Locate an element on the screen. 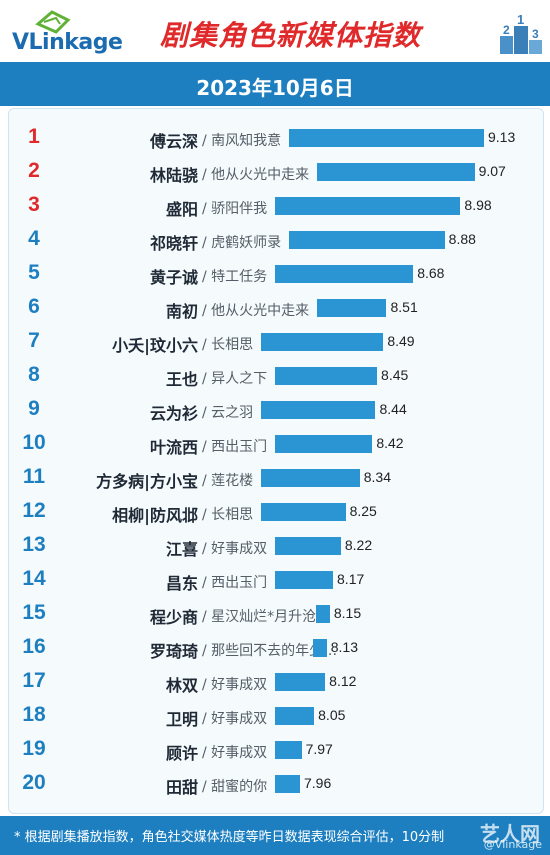 The width and height of the screenshot is (550, 855). ranking-row: 6 南初 / 他从火光中走来 8.51 is located at coordinates (275, 308).